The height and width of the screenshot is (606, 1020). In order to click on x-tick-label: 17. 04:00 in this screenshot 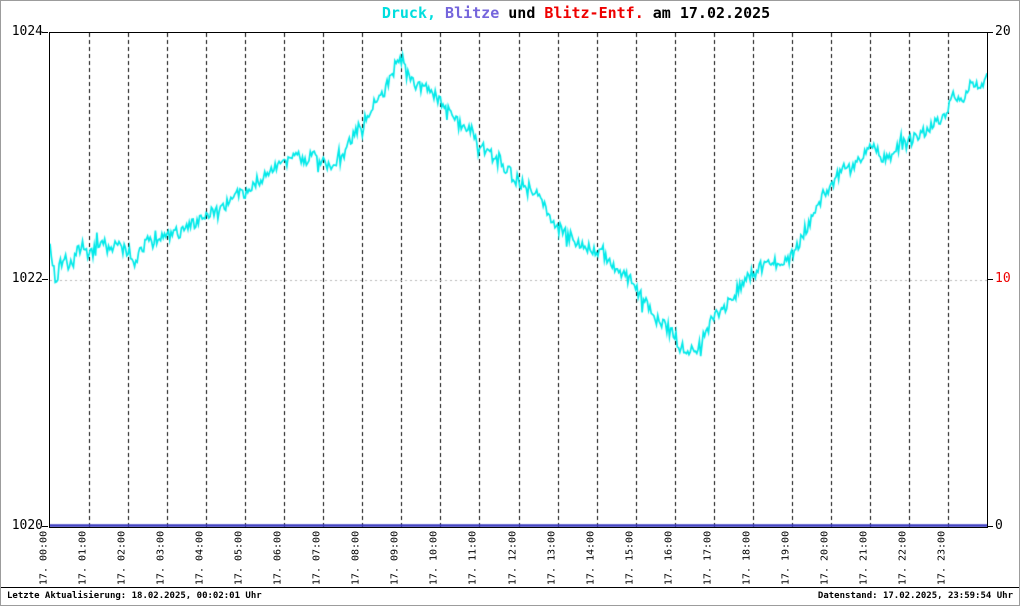, I will do `click(200, 558)`.